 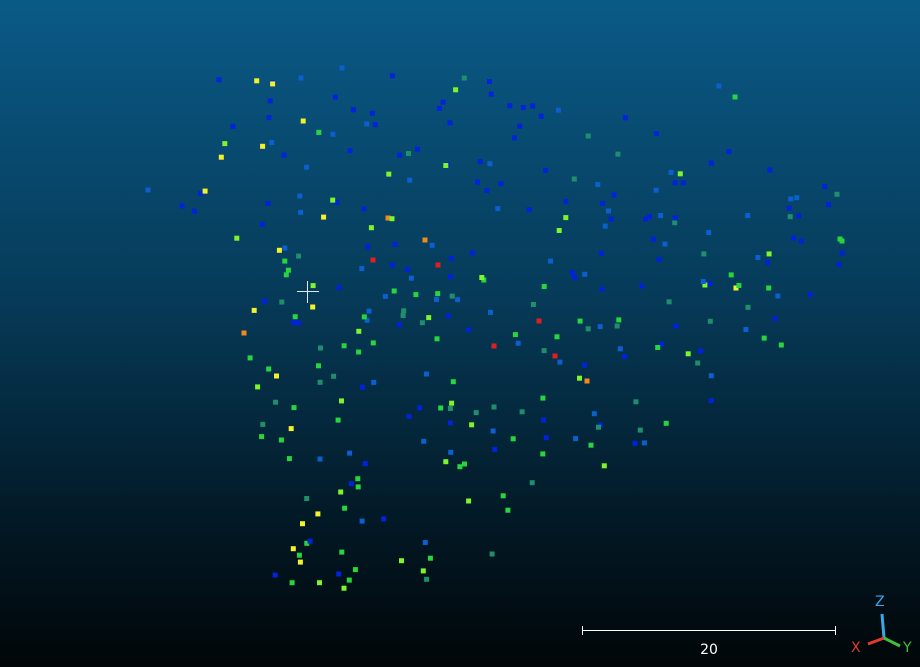 What do you see at coordinates (856, 648) in the screenshot?
I see `x-axis-label: X` at bounding box center [856, 648].